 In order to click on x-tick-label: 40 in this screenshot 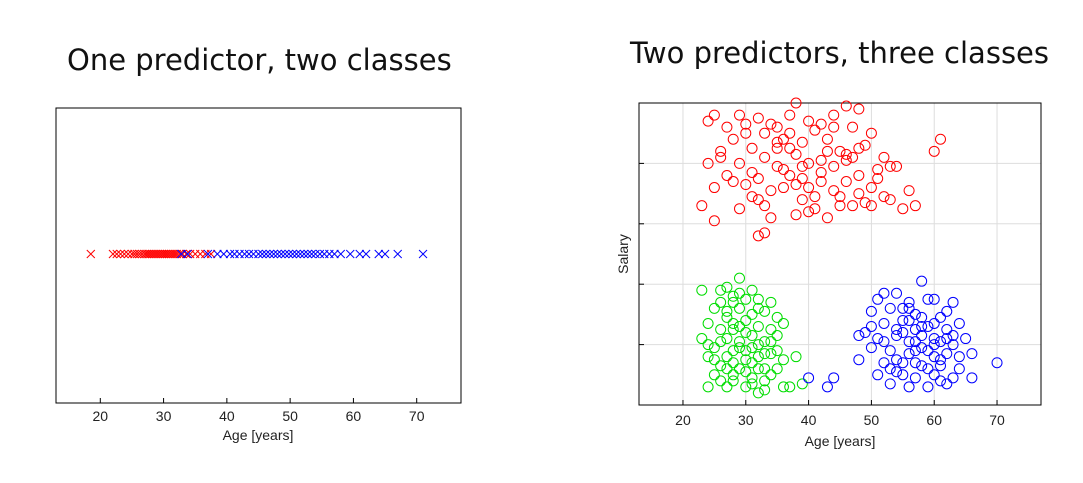, I will do `click(227, 416)`.